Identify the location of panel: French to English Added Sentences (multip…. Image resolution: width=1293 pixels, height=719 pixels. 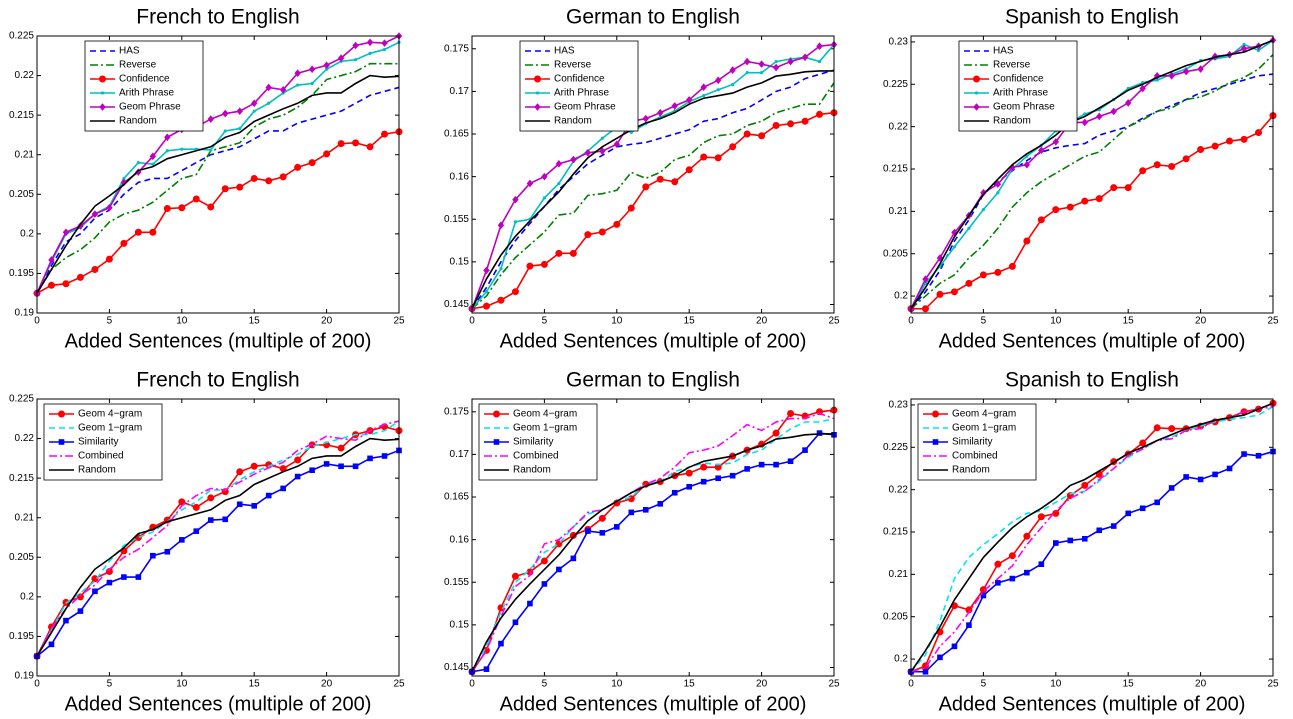
(207, 179).